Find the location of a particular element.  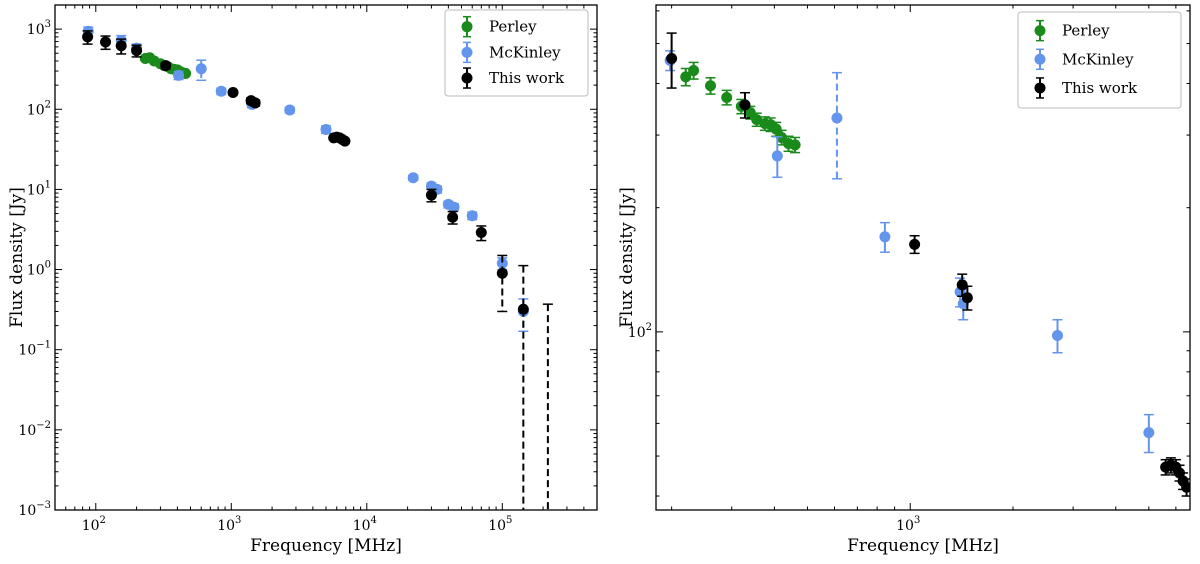

y-tick-label-exp: −2 is located at coordinates (43, 425).